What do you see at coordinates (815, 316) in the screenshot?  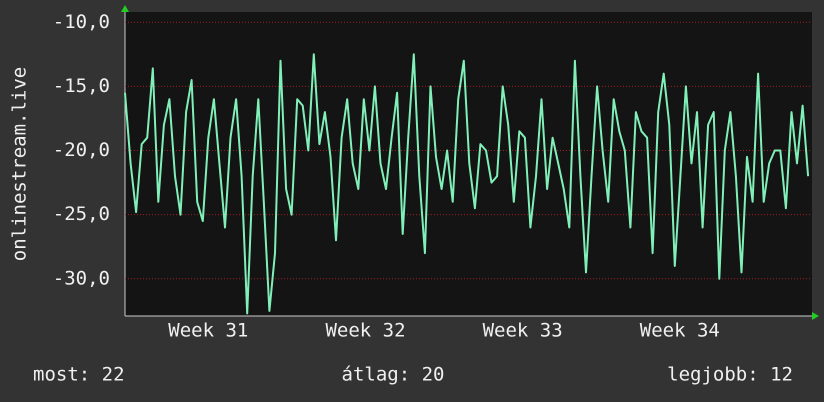 I see `x-arrow` at bounding box center [815, 316].